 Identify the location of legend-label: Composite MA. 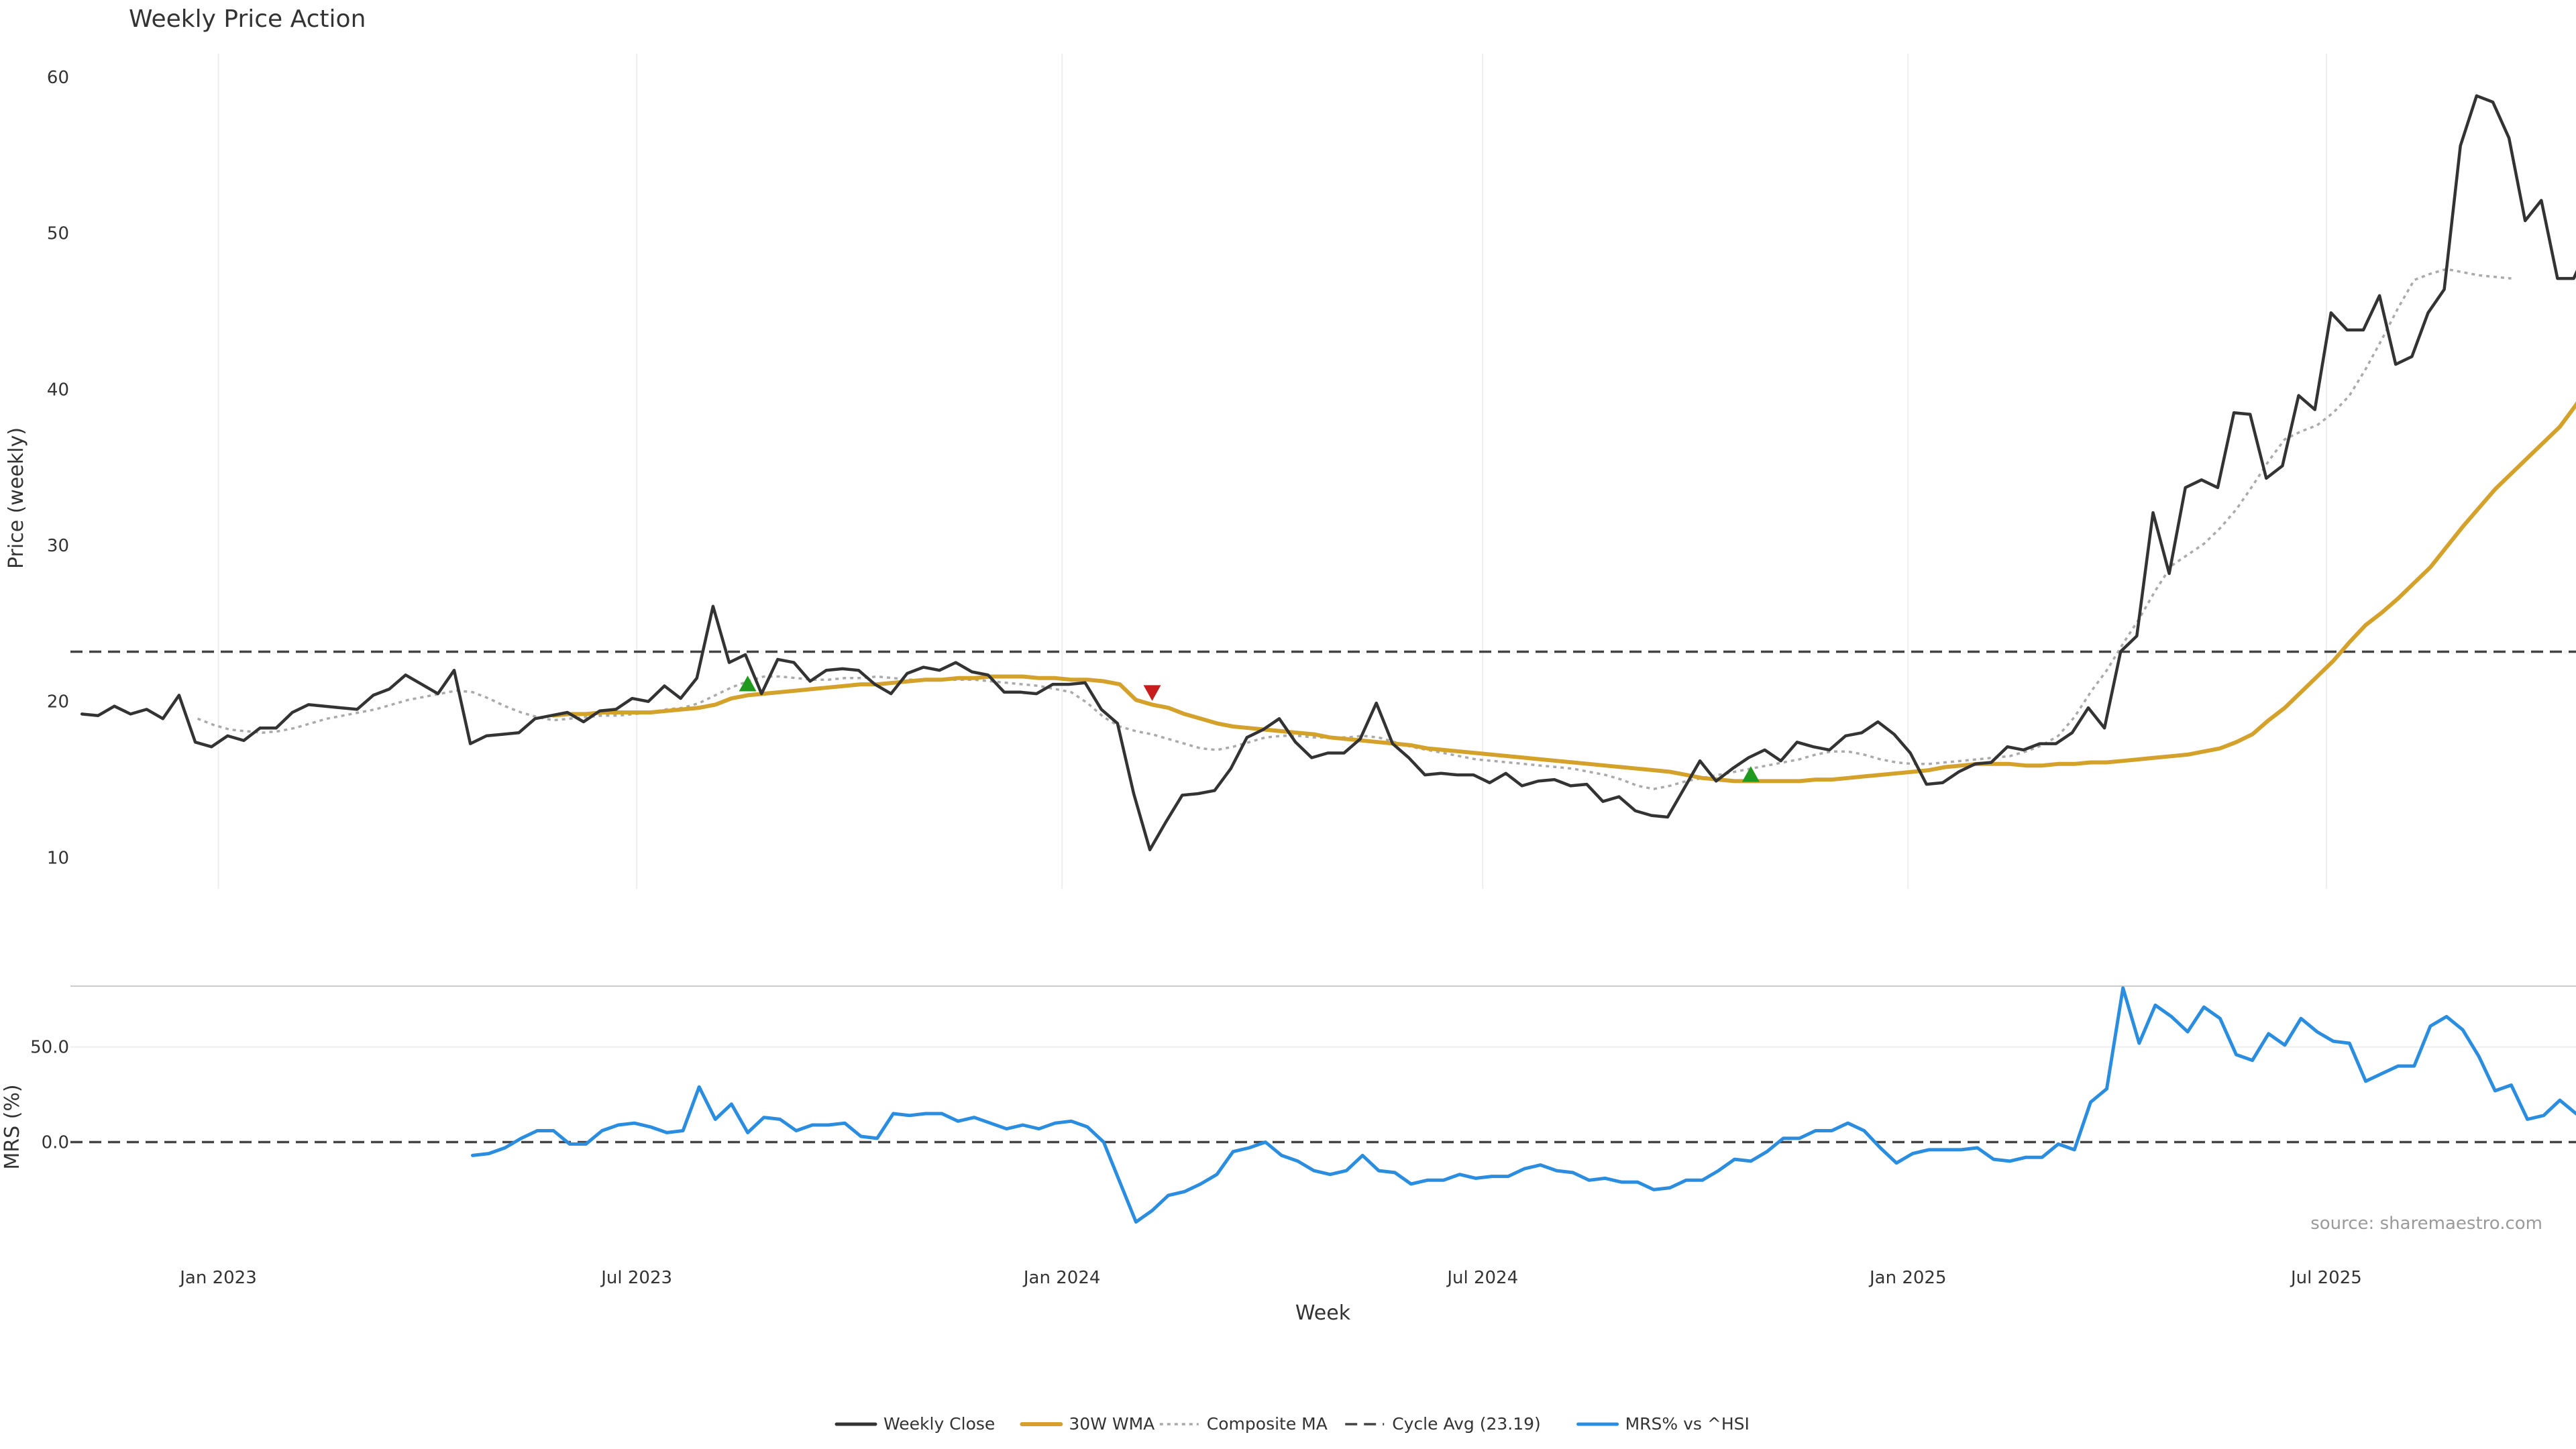
(1267, 1424).